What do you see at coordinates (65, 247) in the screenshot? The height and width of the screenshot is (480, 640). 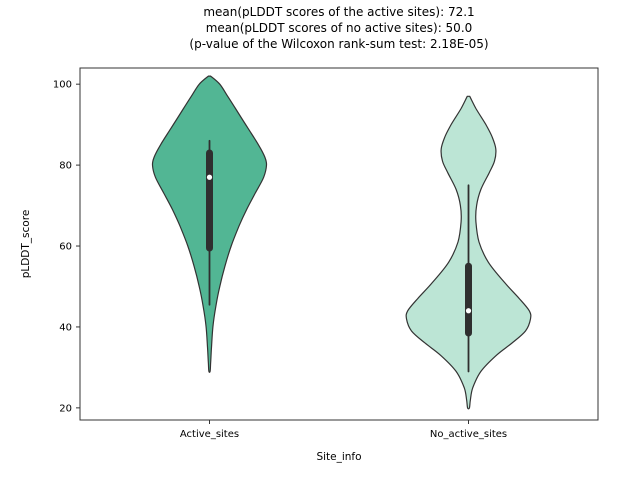 I see `y-tick-label: 60` at bounding box center [65, 247].